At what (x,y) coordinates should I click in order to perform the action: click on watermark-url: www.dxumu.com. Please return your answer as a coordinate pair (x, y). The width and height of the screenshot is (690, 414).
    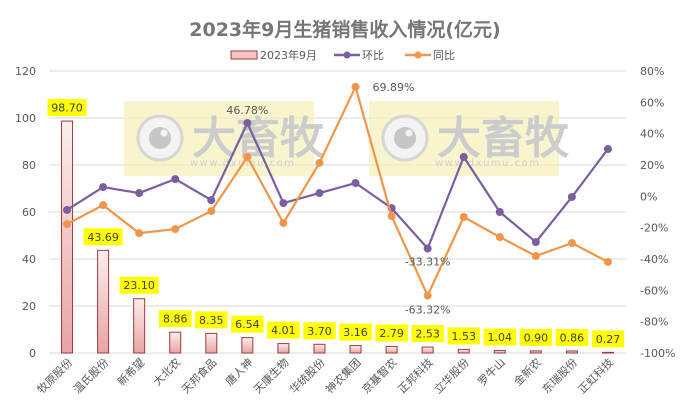
    Looking at the image, I should click on (488, 163).